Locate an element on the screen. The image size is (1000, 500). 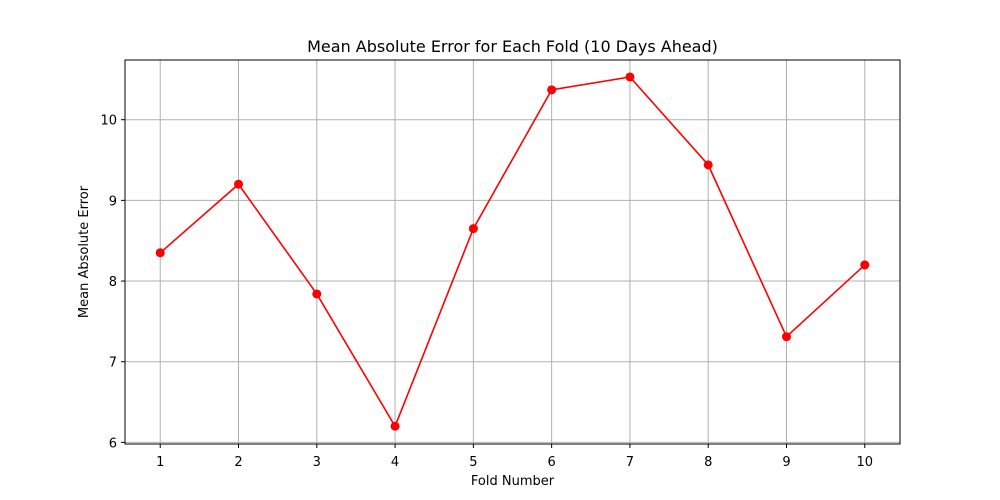
x-tick-label: 2 is located at coordinates (238, 462).